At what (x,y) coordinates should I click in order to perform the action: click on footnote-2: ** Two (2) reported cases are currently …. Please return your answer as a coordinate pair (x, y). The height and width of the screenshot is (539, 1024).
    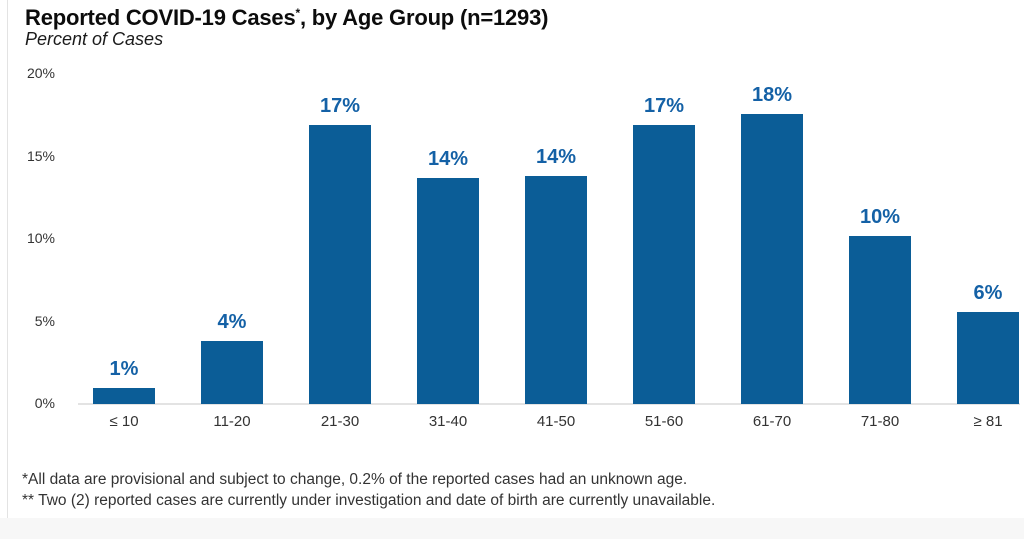
    Looking at the image, I should click on (369, 500).